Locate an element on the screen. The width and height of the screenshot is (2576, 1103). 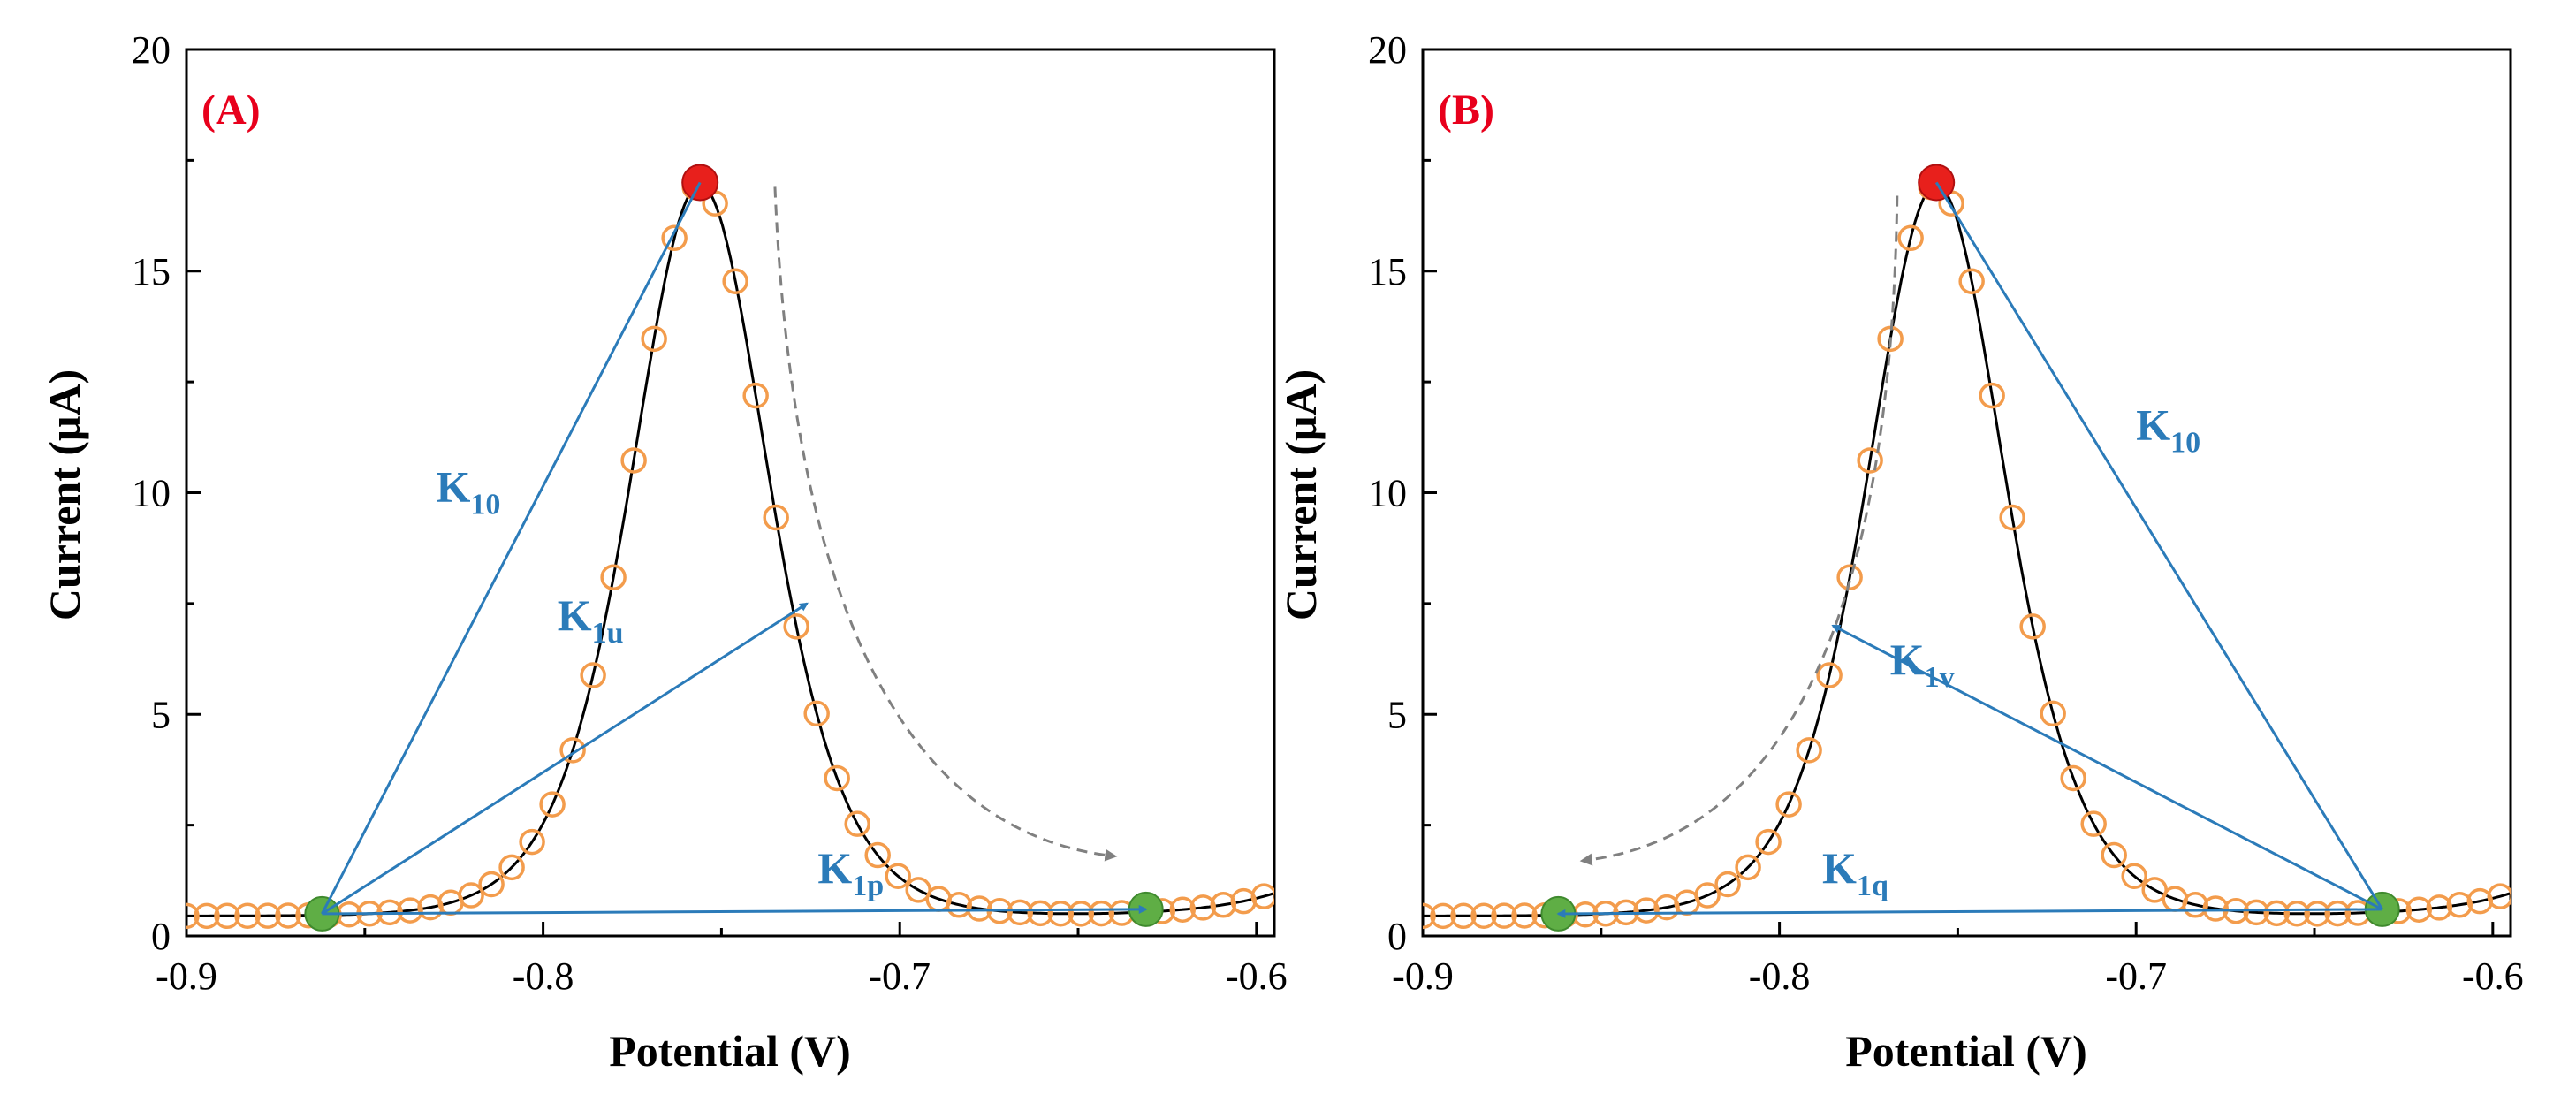
y-tick-label-a: 5 is located at coordinates (161, 715).